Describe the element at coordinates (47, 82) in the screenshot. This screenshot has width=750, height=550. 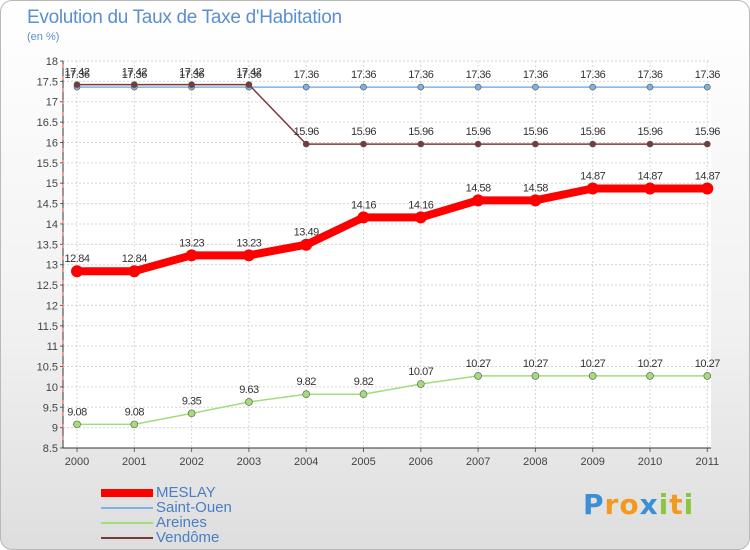
I see `y-tick-label: 17.5` at that location.